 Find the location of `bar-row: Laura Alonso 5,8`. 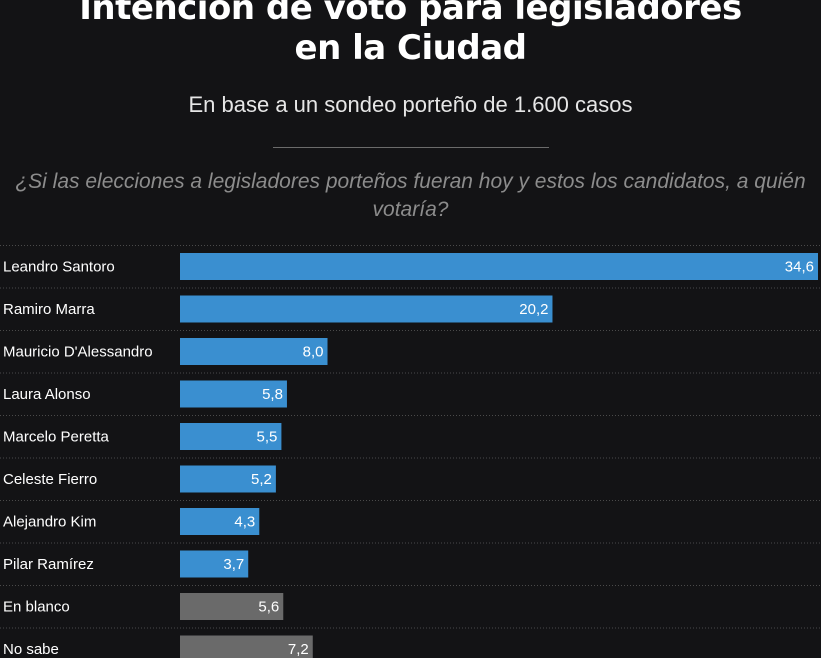

bar-row: Laura Alonso 5,8 is located at coordinates (410, 390).